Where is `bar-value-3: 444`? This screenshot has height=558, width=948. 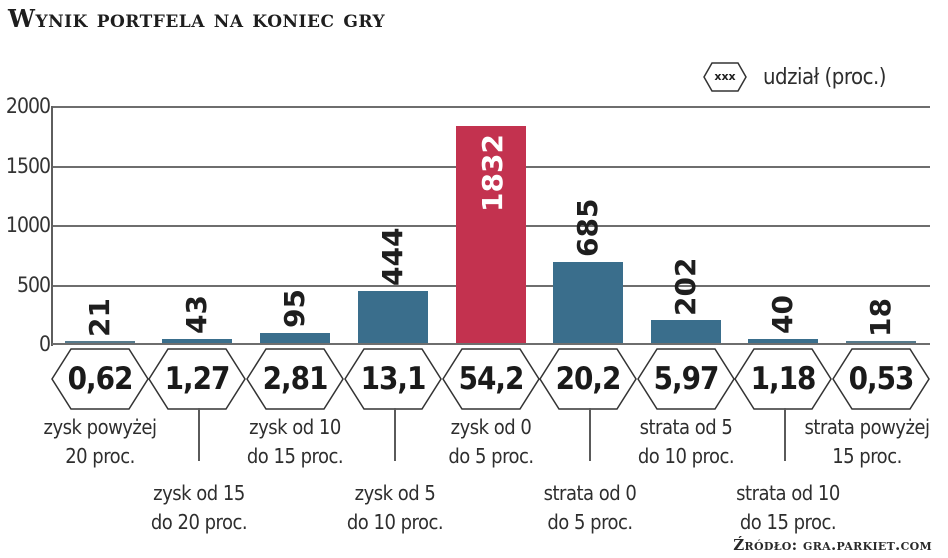
bar-value-3: 444 is located at coordinates (392, 256).